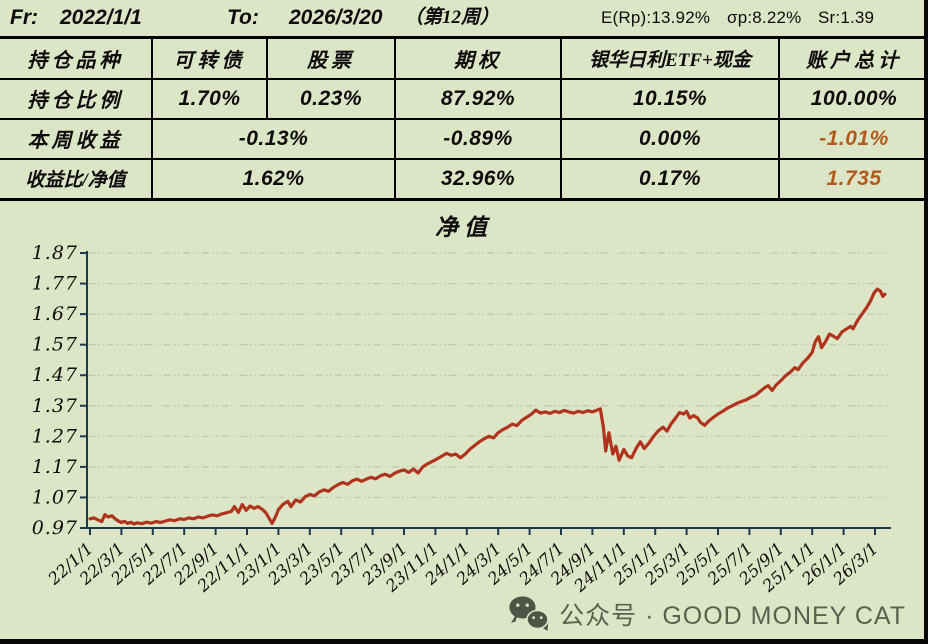 Image resolution: width=928 pixels, height=644 pixels. I want to click on screenshot-right-edge, so click(926, 322).